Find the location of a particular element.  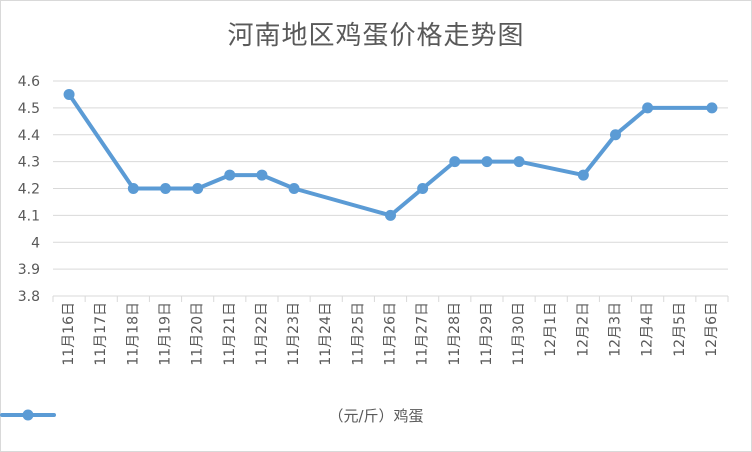

x-tick-label: 12月6日 is located at coordinates (712, 329).